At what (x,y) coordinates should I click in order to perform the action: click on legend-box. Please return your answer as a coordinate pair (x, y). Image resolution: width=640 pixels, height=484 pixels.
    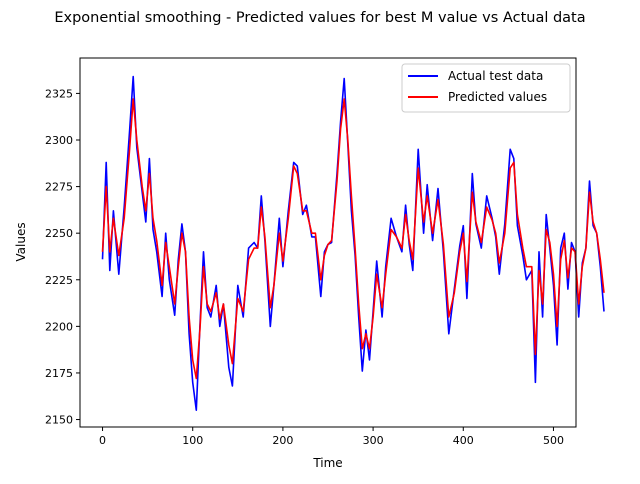
    Looking at the image, I should click on (486, 88).